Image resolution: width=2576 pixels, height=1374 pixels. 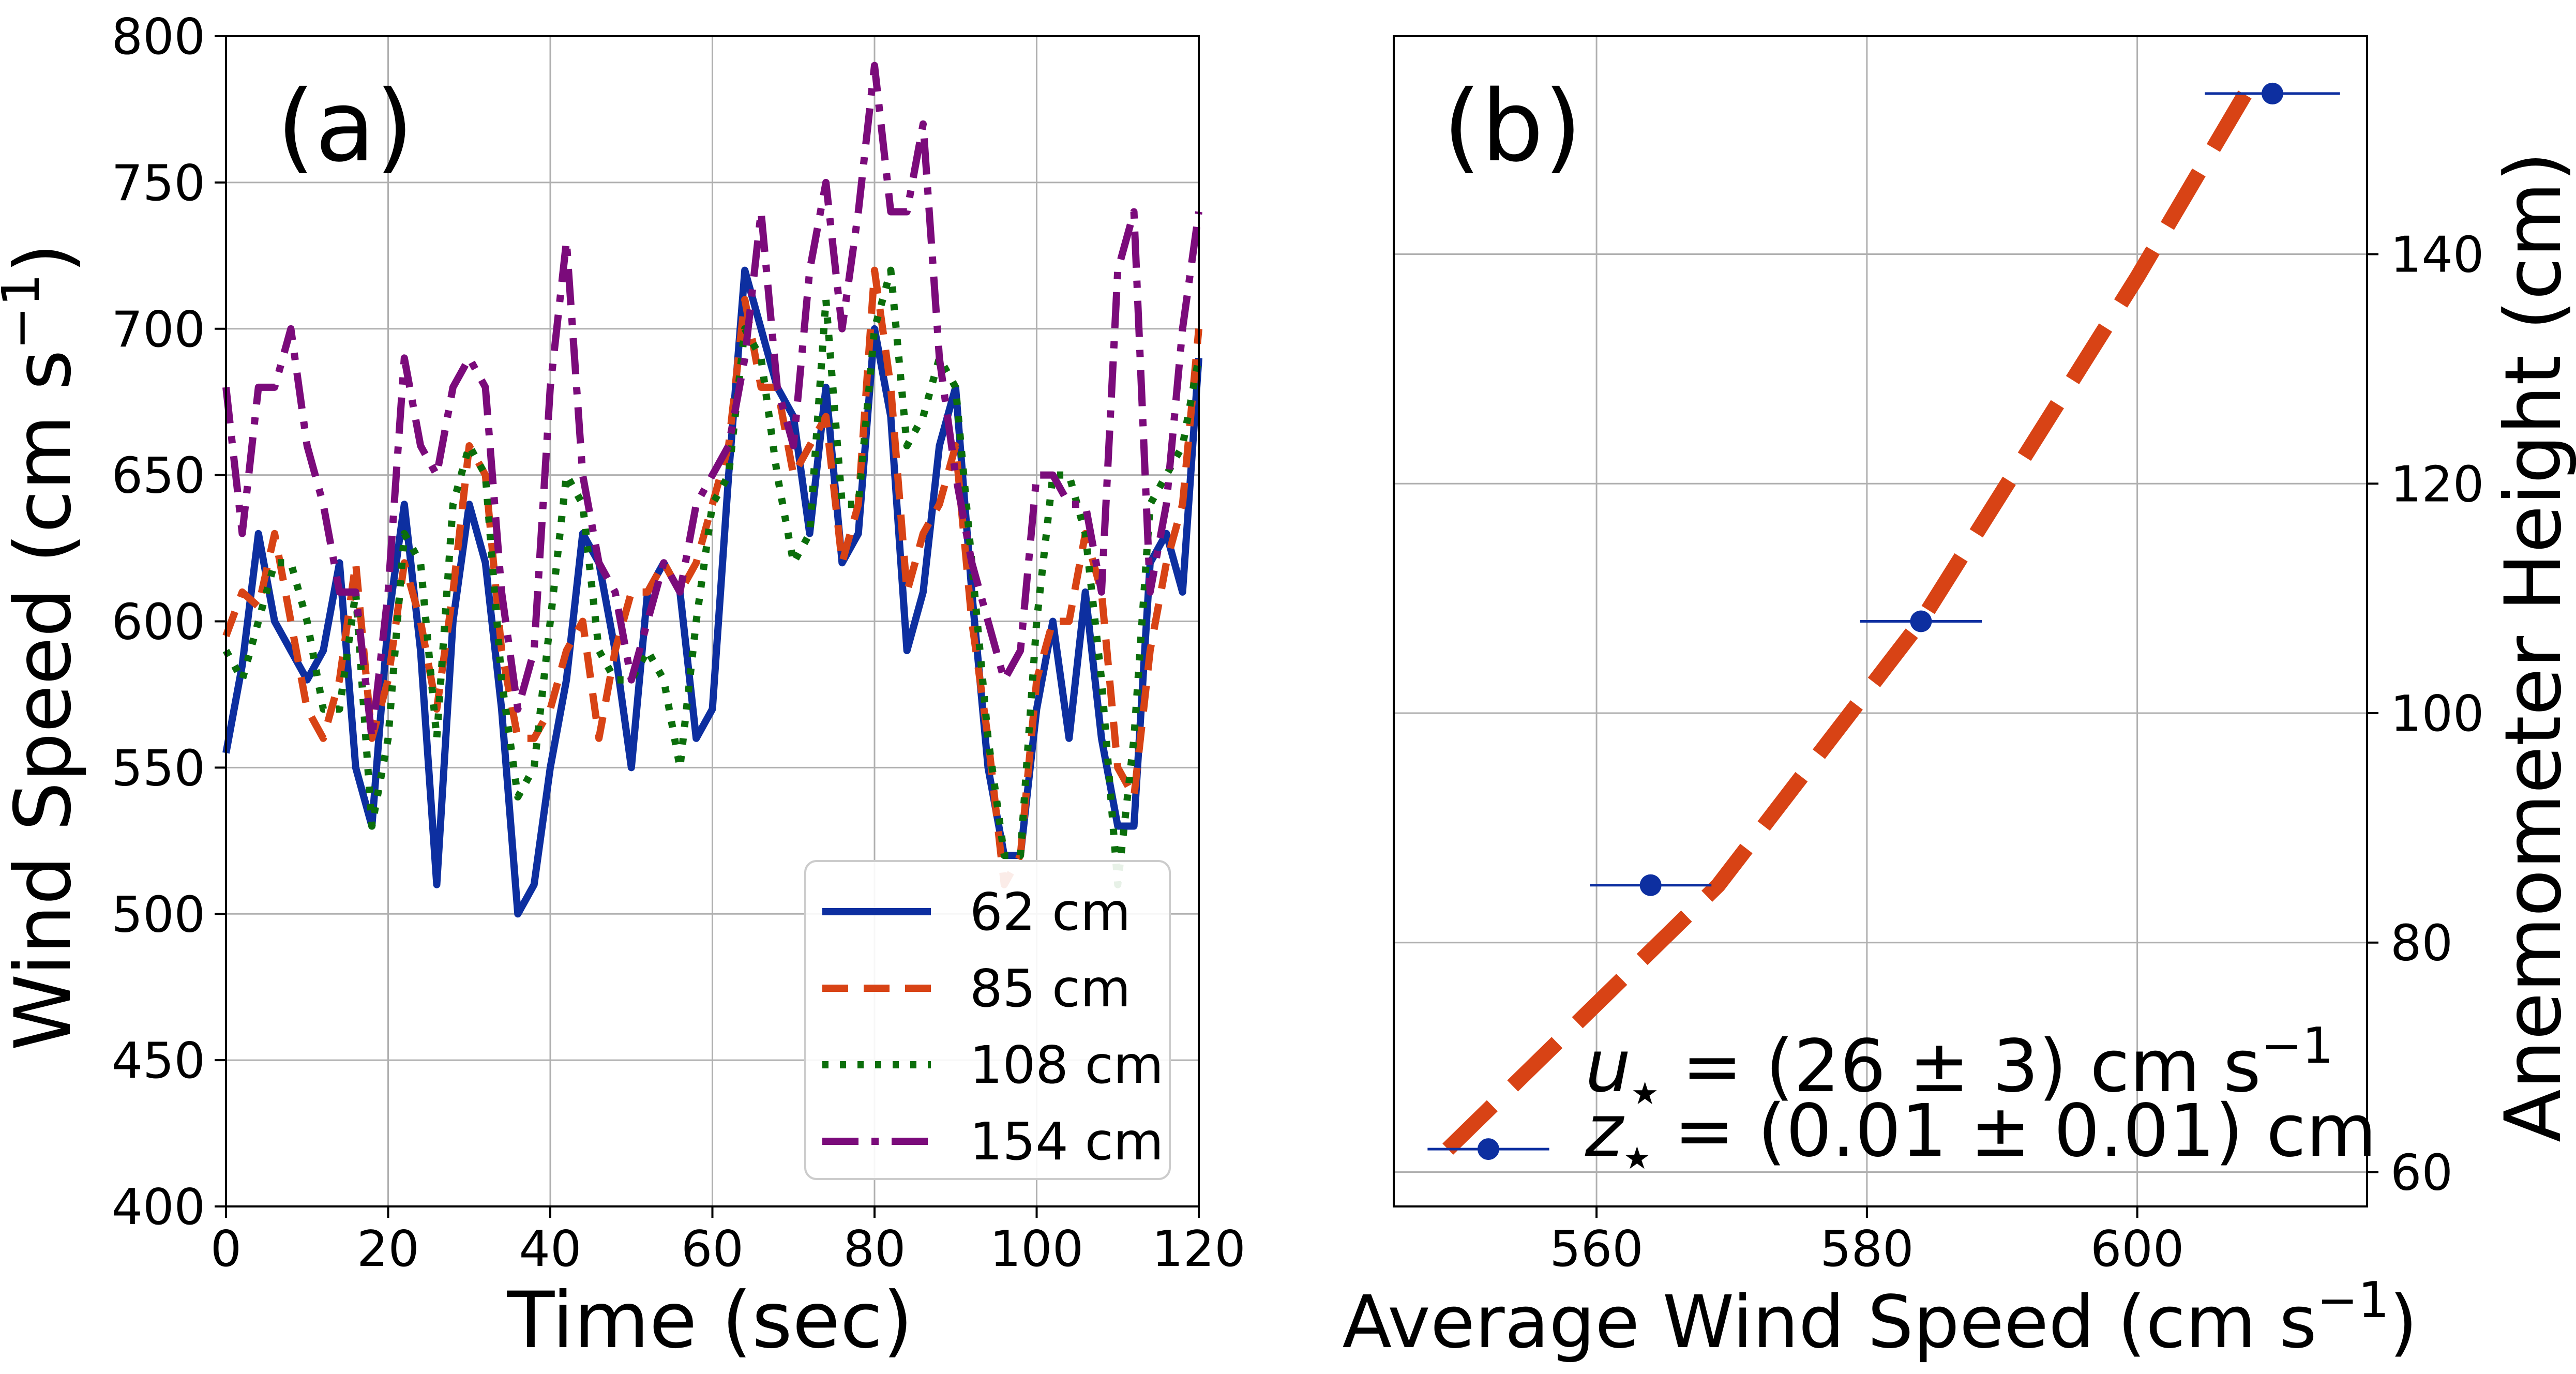 I want to click on annotation-z-text: = (0.01 ± 0.01) cm, so click(x=2013, y=1131).